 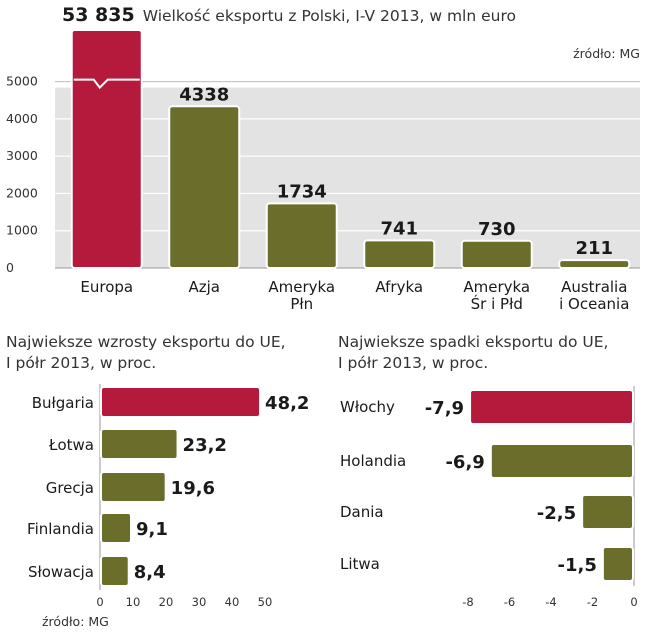 I want to click on chart1-bar-group: 741 Afryka, so click(x=399, y=257).